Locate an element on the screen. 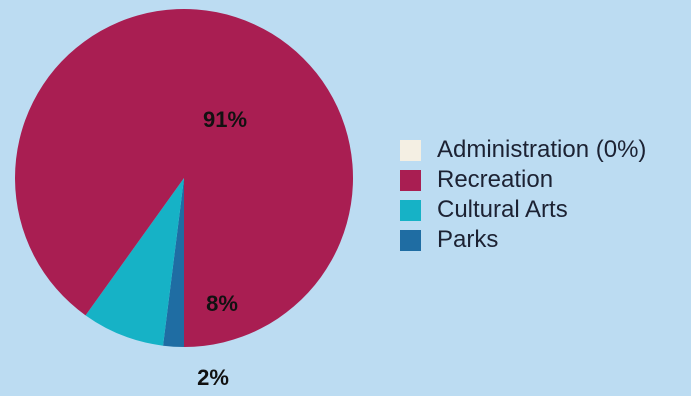  pie-slice-cultural-arts is located at coordinates (134, 262).